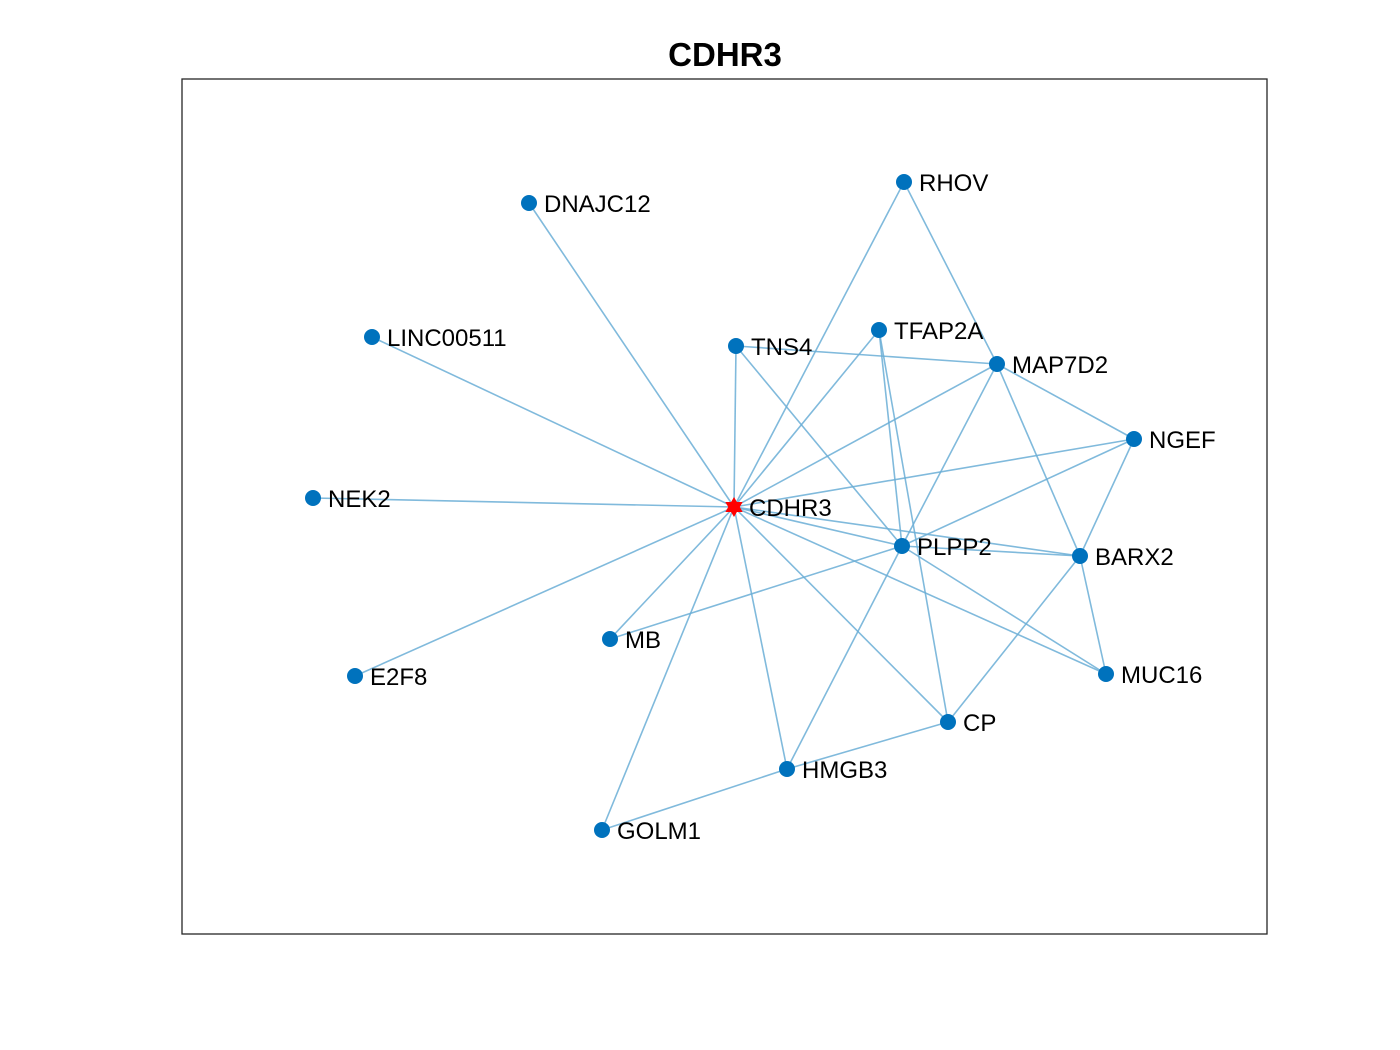 The width and height of the screenshot is (1400, 1050). I want to click on node-label-muc16: MUC16, so click(1161, 675).